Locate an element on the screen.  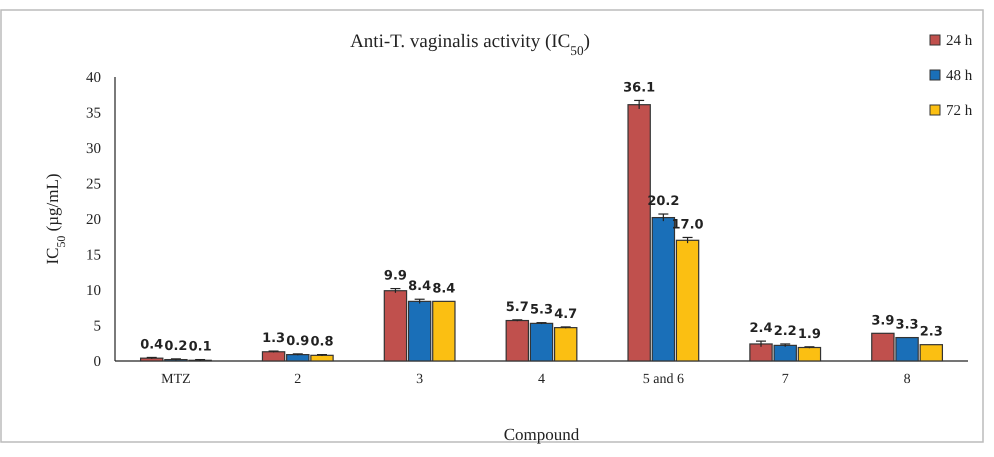
x-tick-label: 3 is located at coordinates (420, 379).